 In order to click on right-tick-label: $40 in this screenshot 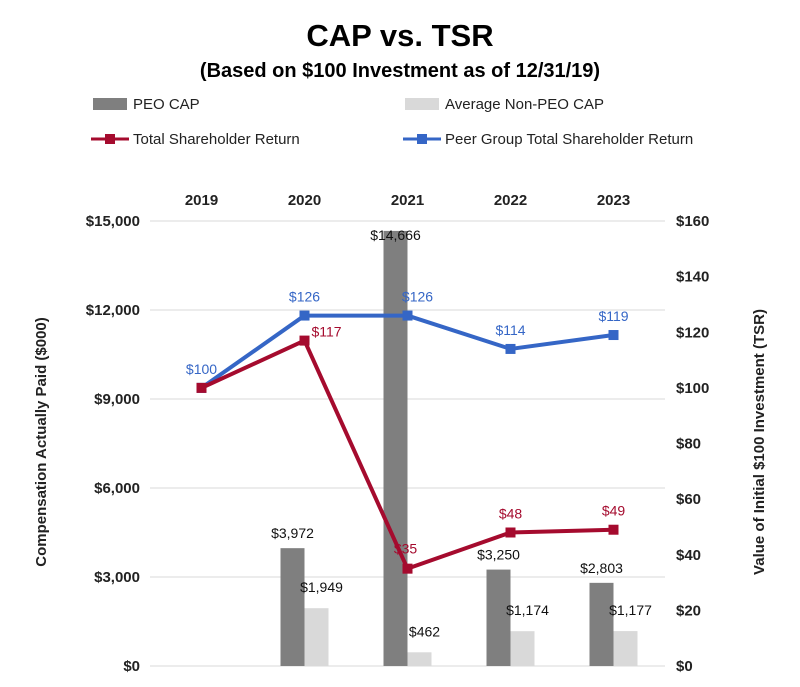, I will do `click(688, 555)`.